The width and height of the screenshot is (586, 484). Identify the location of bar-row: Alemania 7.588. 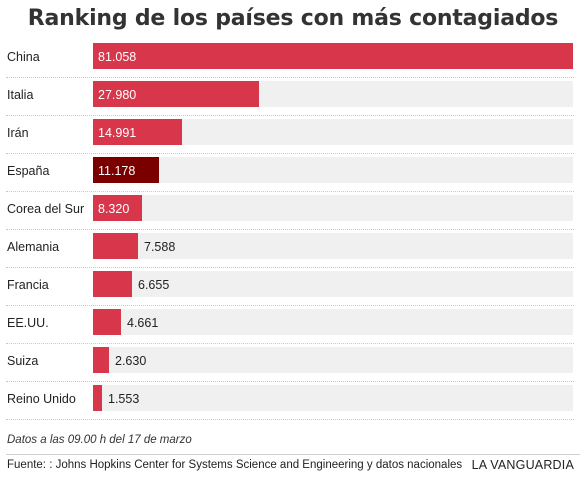
(293, 249).